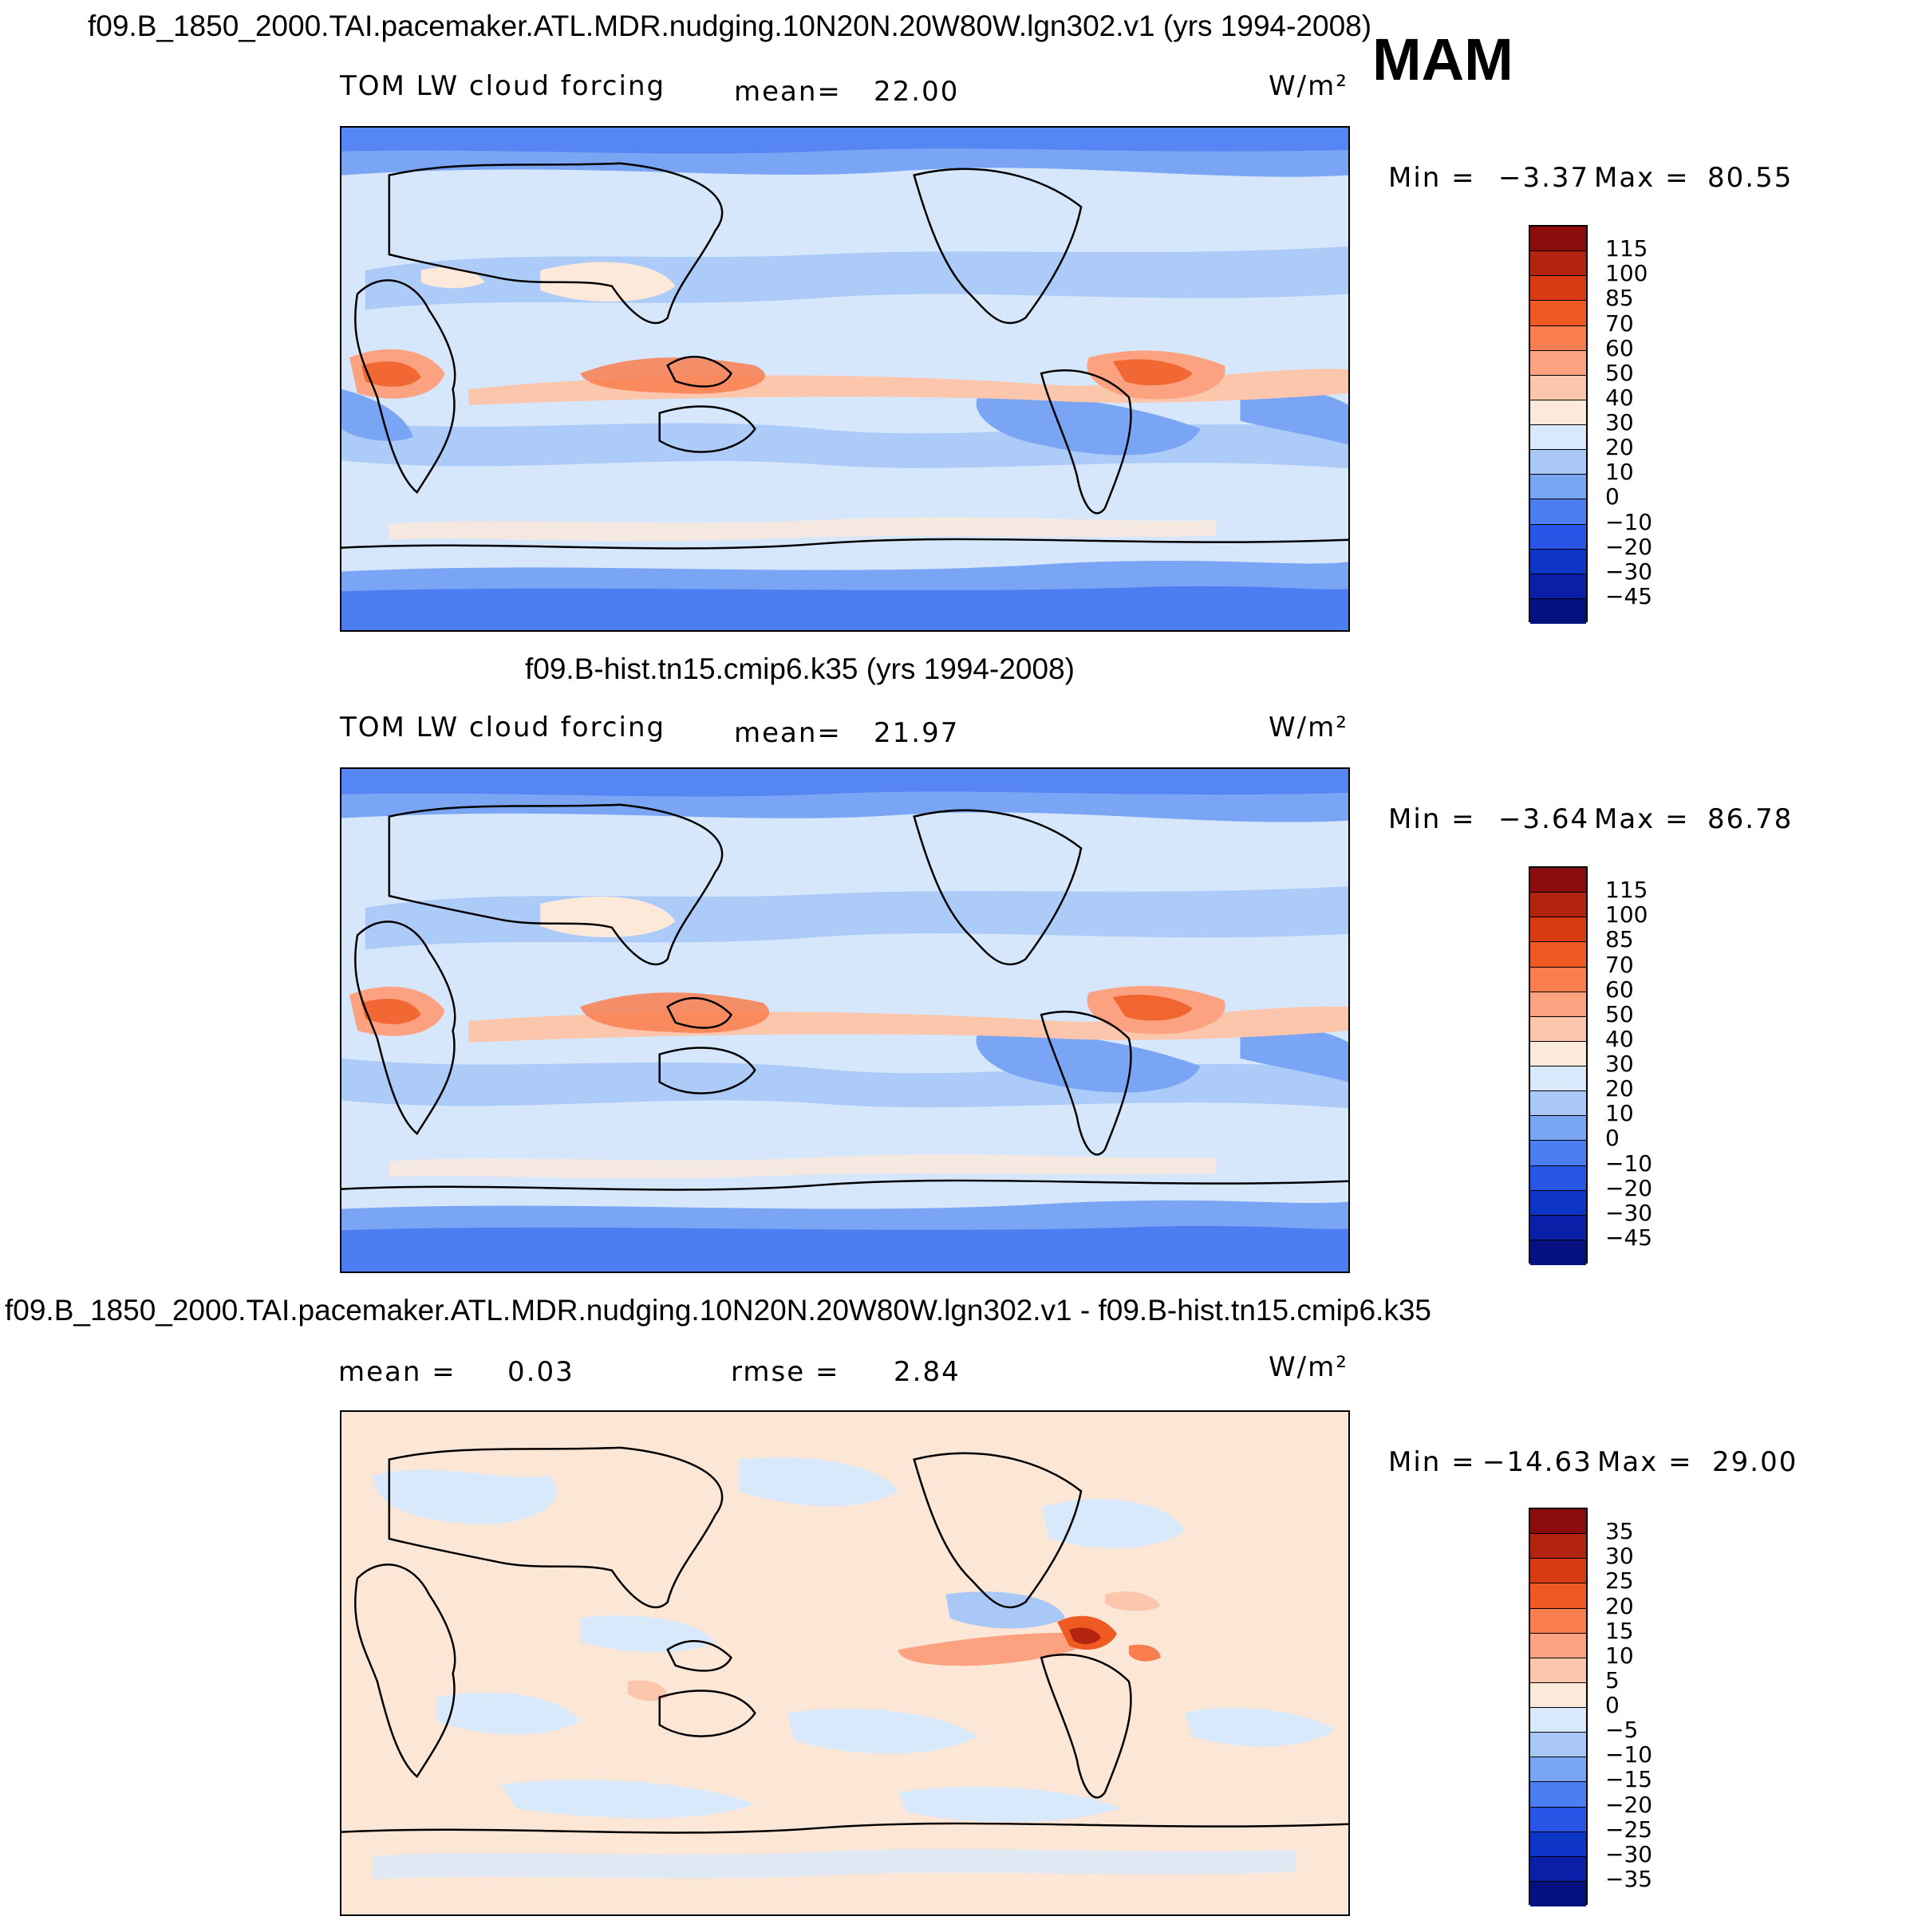 The height and width of the screenshot is (1932, 1910). What do you see at coordinates (788, 733) in the screenshot?
I see `panel2-mean-label: mean=` at bounding box center [788, 733].